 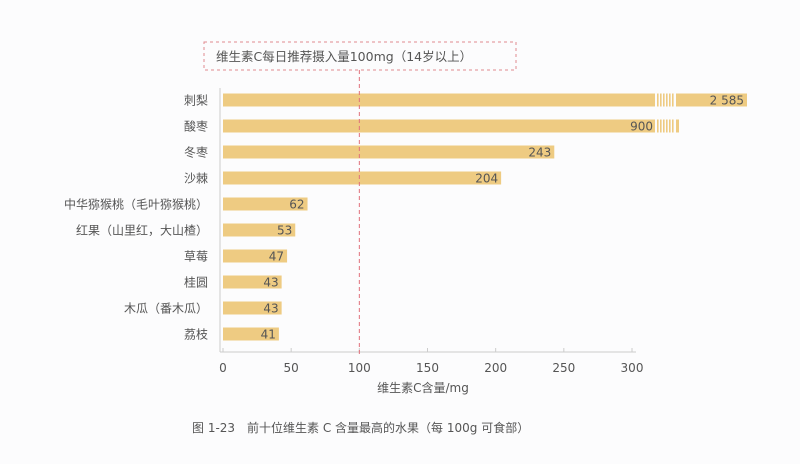 I want to click on x-tick-label: 250, so click(x=563, y=368).